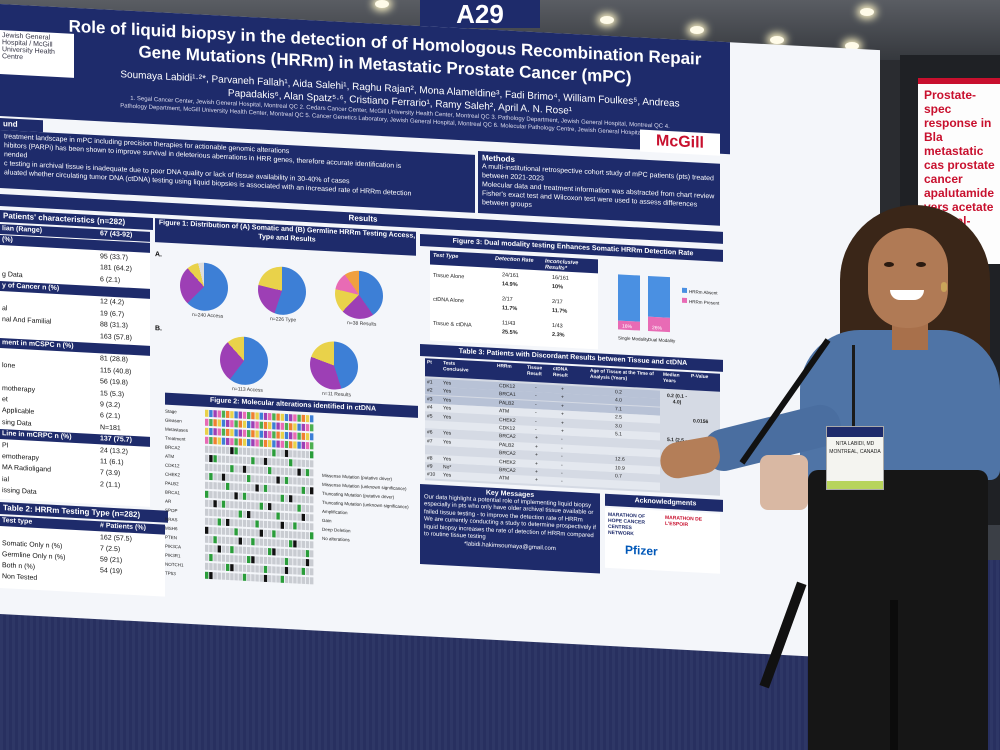 This screenshot has width=1000, height=750. What do you see at coordinates (657, 328) in the screenshot?
I see `bar-present-label: 26%` at bounding box center [657, 328].